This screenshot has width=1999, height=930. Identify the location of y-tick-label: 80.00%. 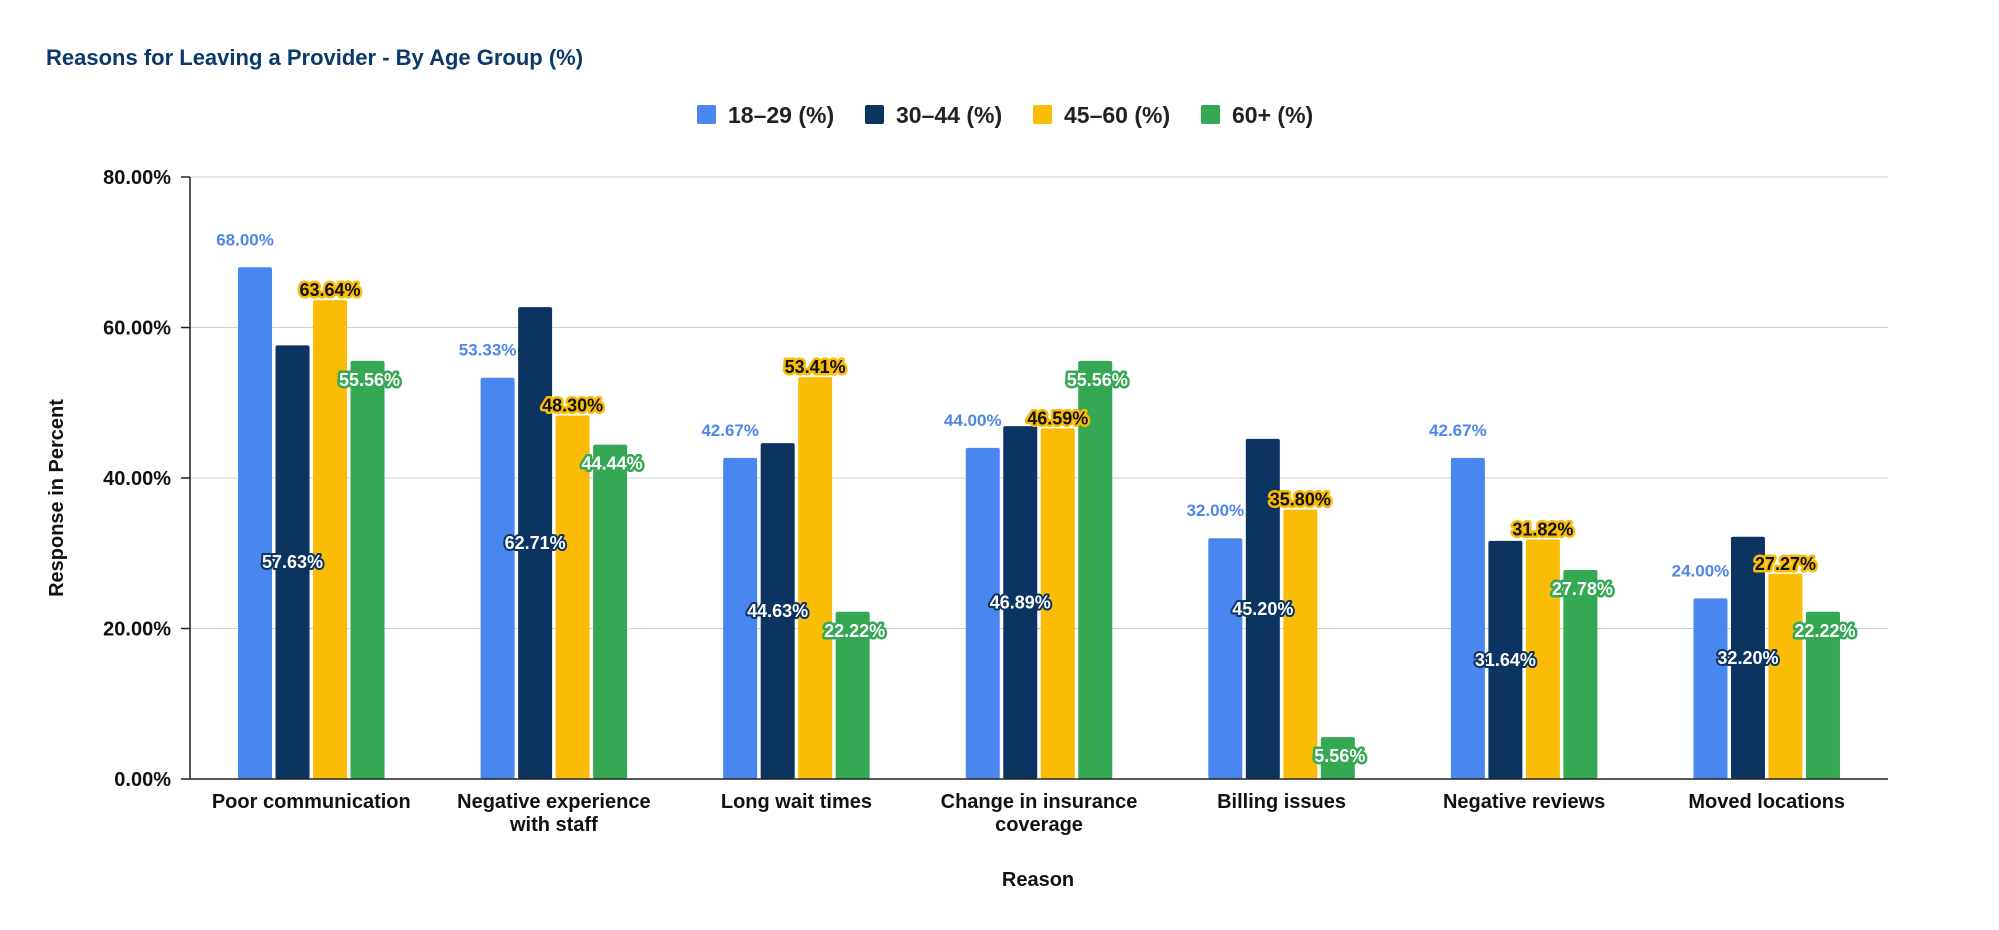
(137, 178).